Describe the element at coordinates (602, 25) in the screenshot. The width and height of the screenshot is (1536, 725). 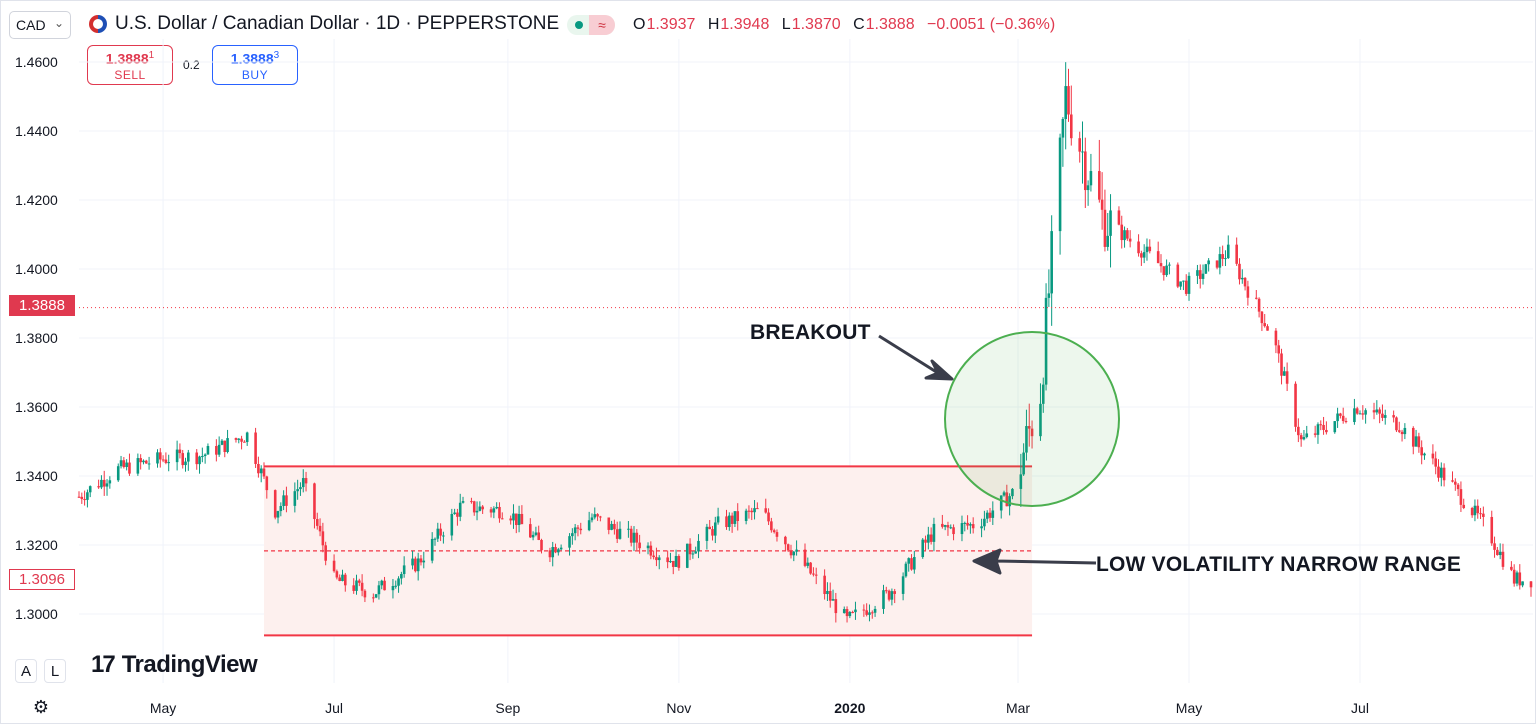
I see `wave-icon: ≈` at that location.